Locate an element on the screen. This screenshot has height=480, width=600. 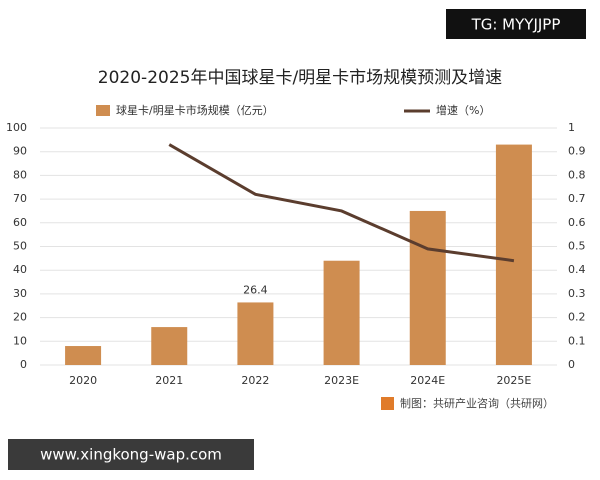
y-tick-label: 50 is located at coordinates (20, 246).